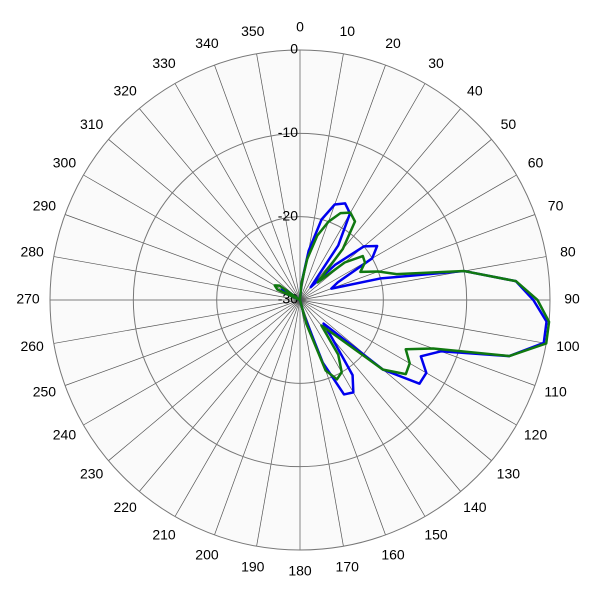 The width and height of the screenshot is (600, 600). I want to click on angle-label: 80, so click(568, 251).